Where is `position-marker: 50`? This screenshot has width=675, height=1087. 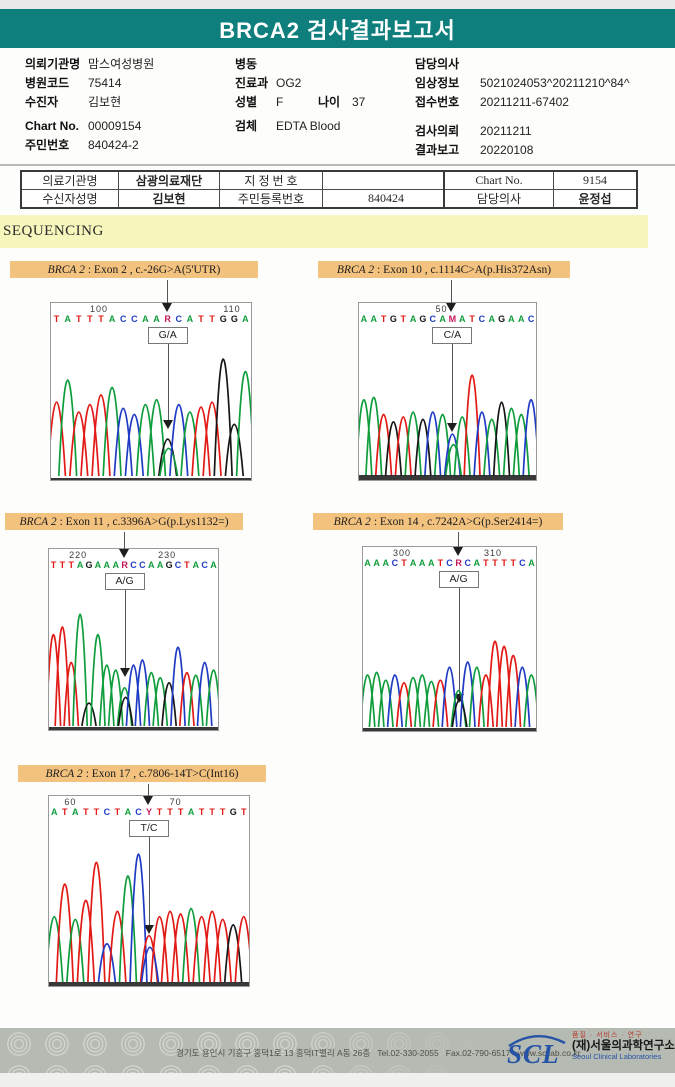 position-marker: 50 is located at coordinates (441, 309).